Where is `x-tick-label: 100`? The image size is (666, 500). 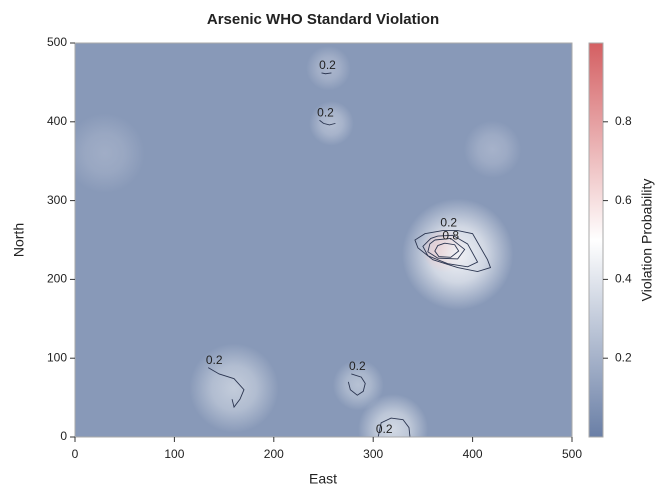 x-tick-label: 100 is located at coordinates (174, 454).